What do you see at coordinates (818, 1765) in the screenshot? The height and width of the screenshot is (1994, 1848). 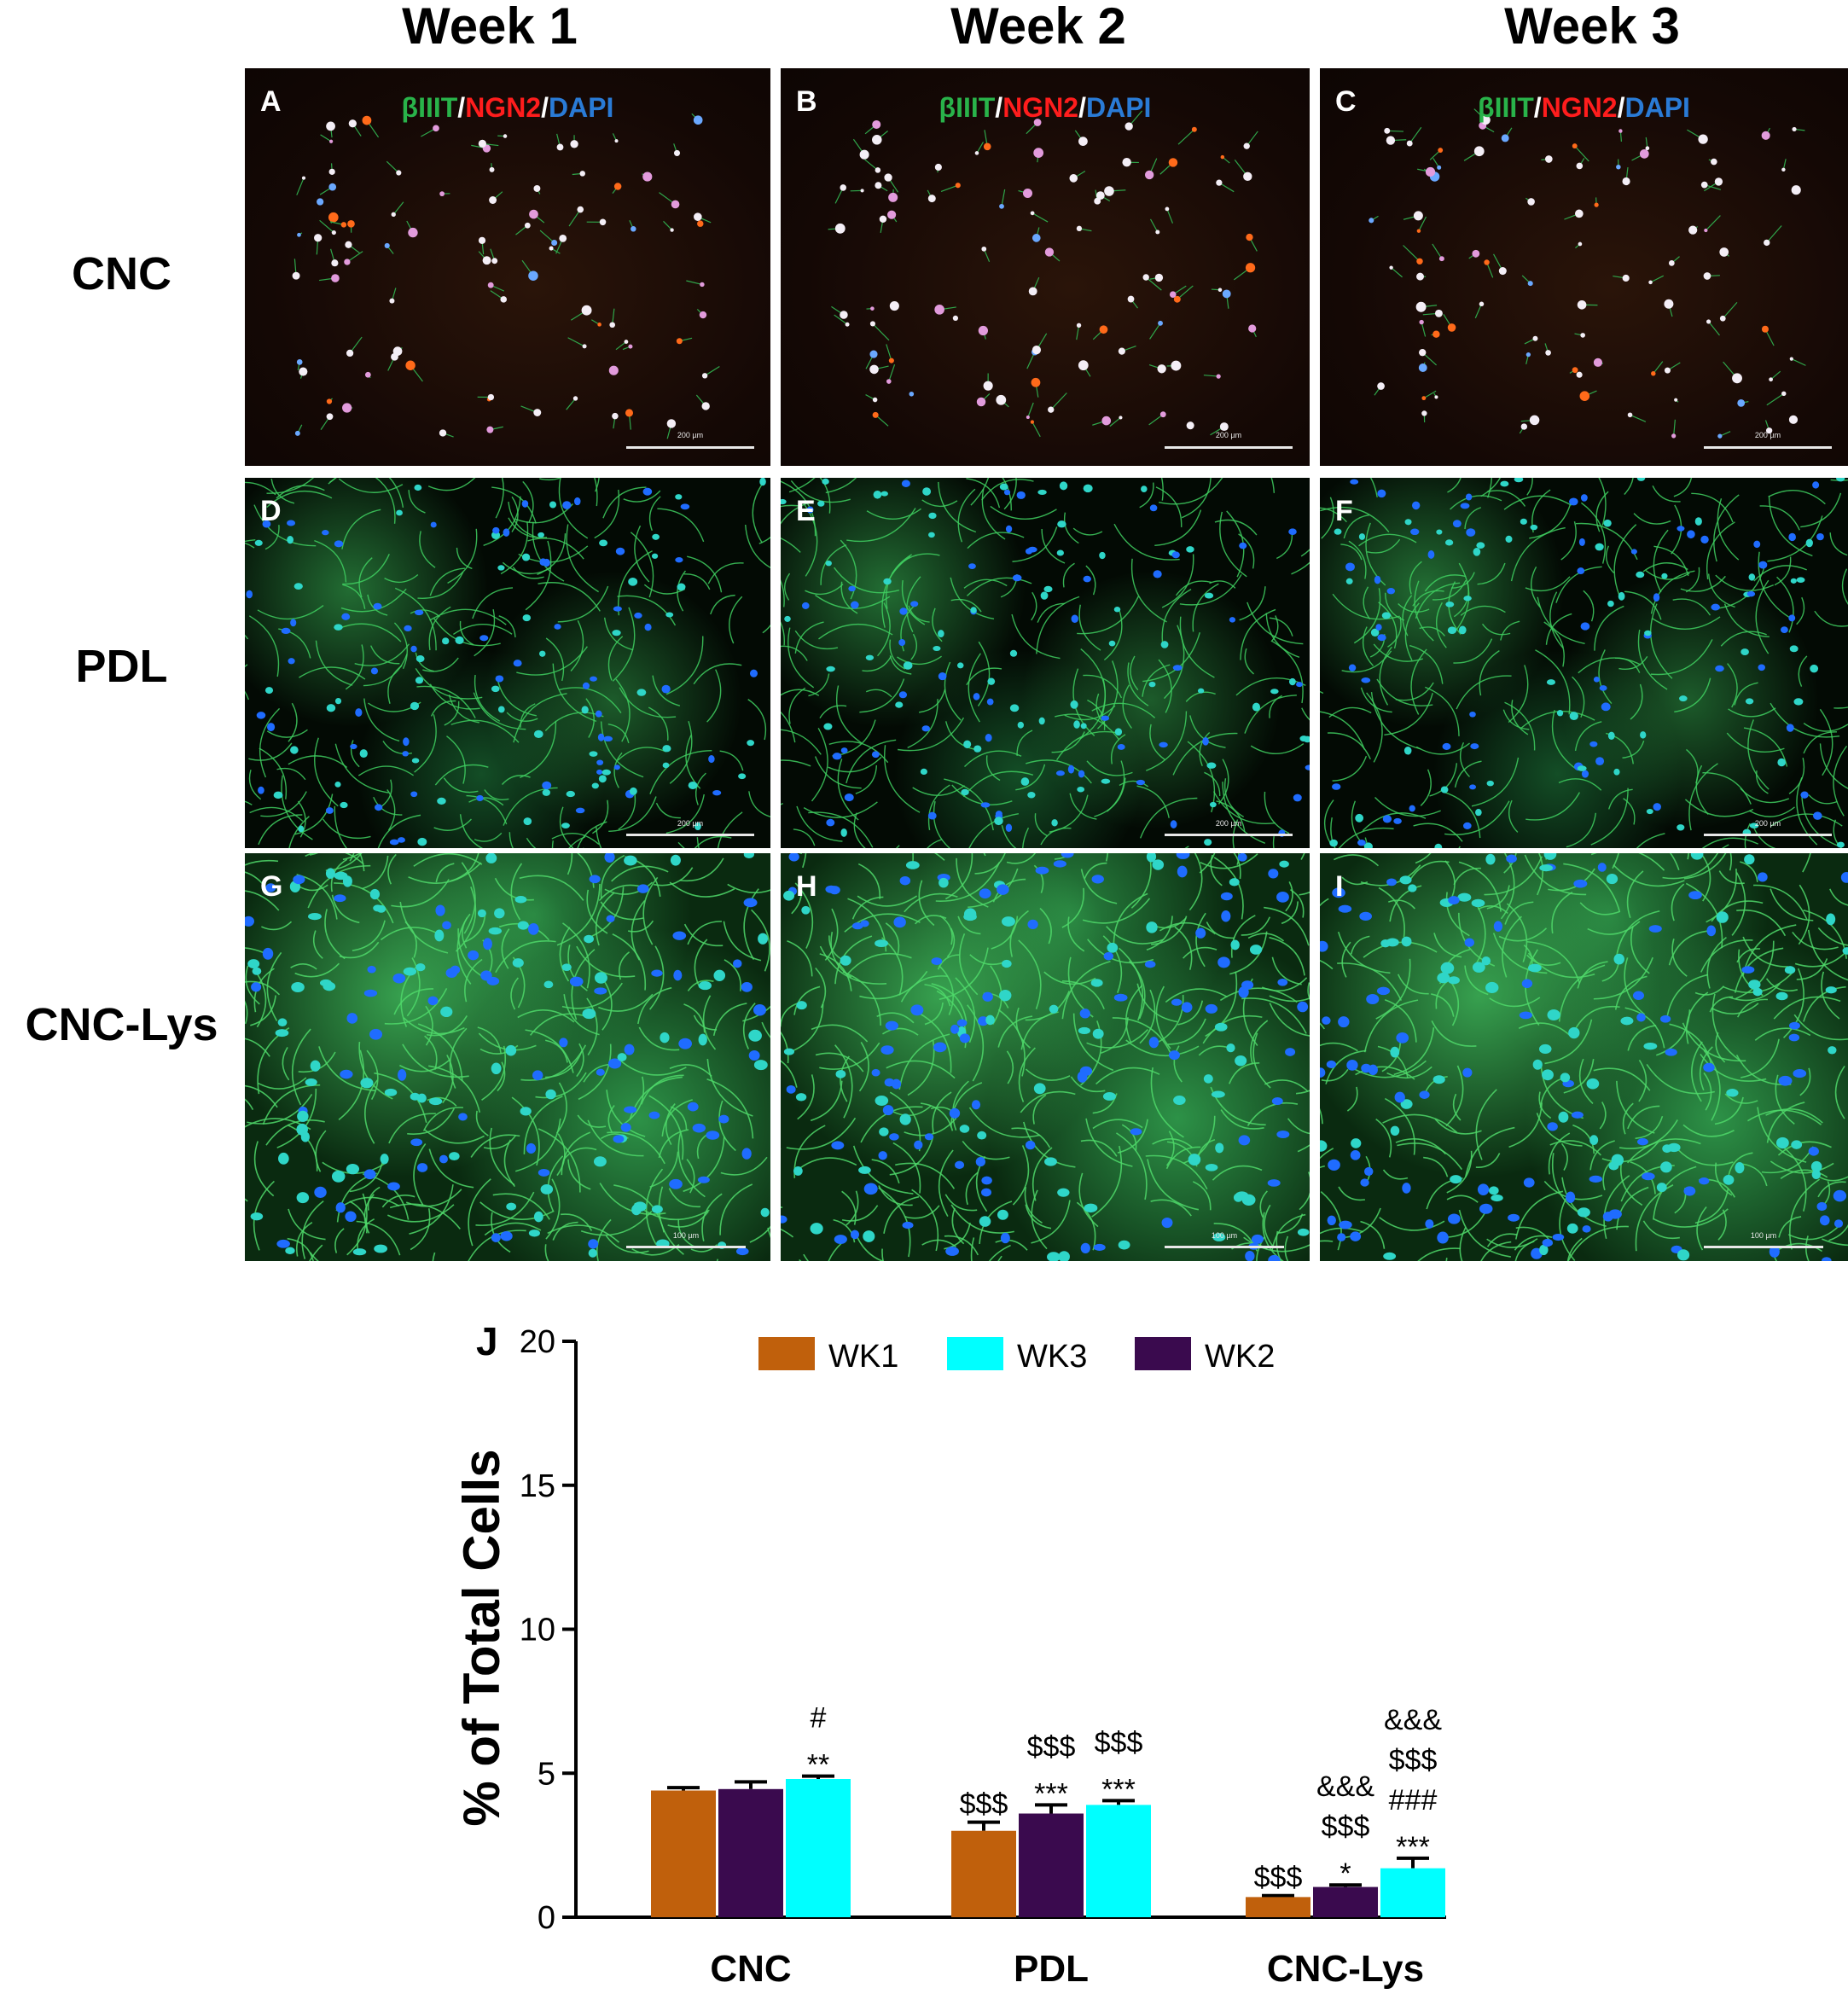 I see `significance-marker: **` at bounding box center [818, 1765].